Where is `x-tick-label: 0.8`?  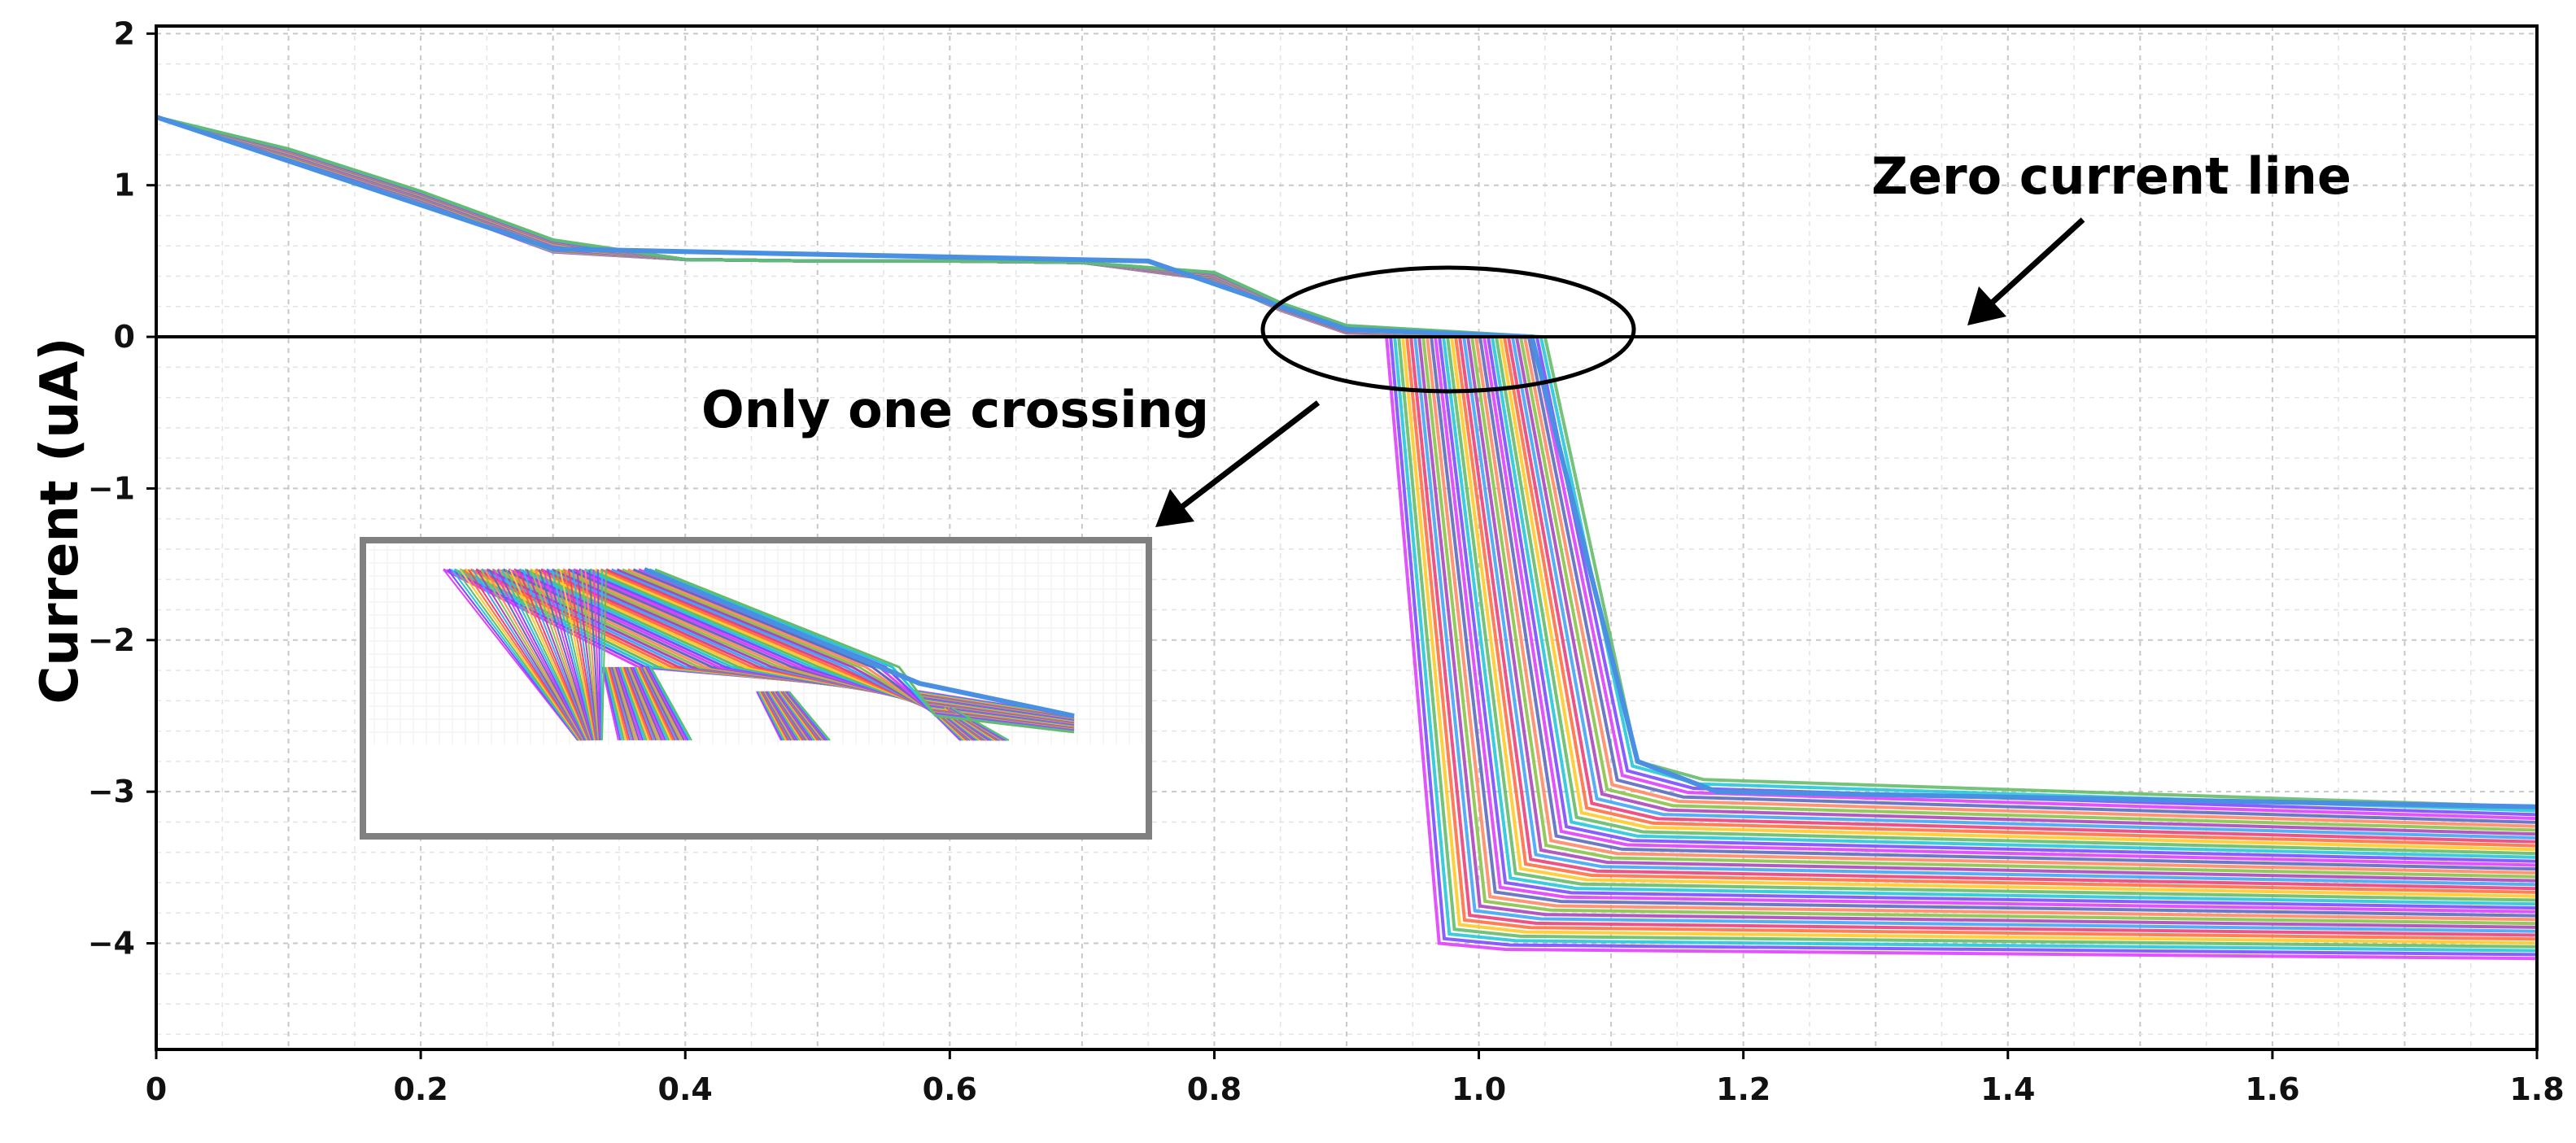
x-tick-label: 0.8 is located at coordinates (1214, 1089).